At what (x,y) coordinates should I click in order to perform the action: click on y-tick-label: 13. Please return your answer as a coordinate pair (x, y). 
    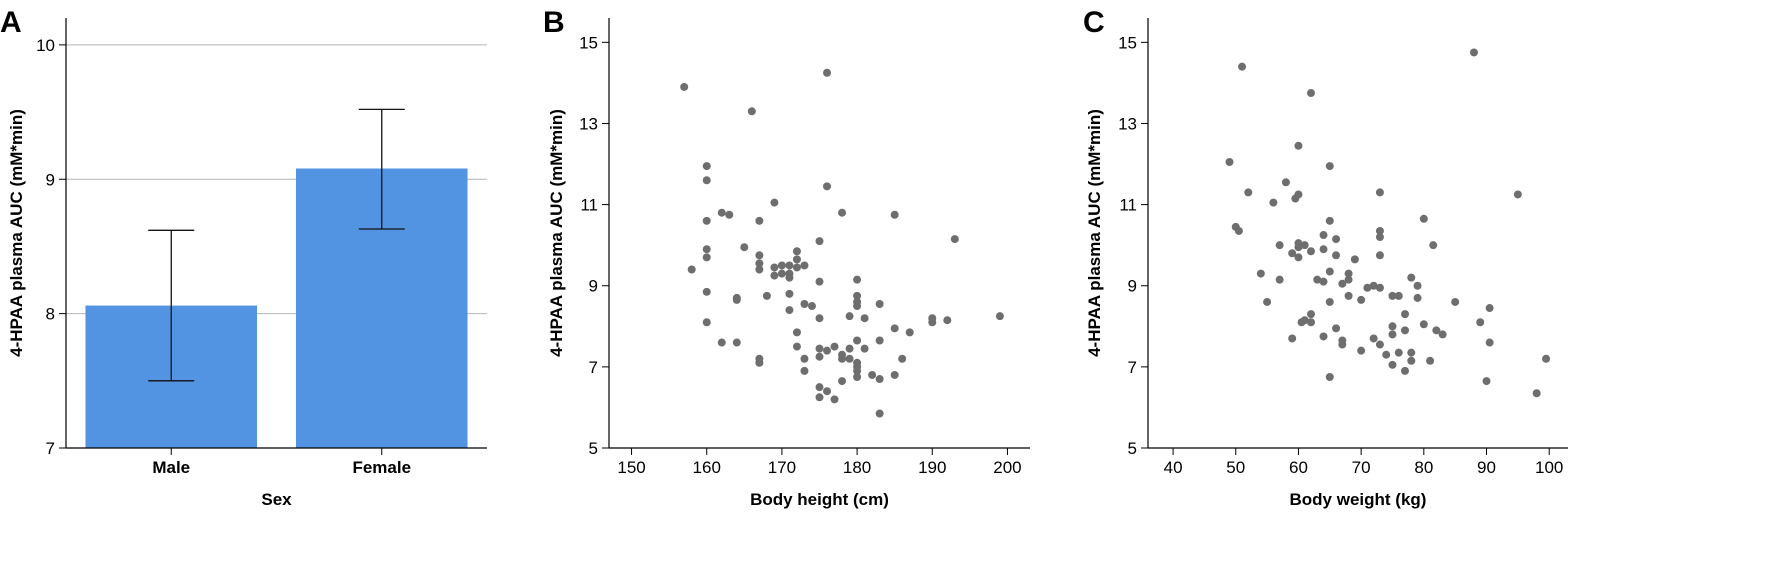
    Looking at the image, I should click on (588, 123).